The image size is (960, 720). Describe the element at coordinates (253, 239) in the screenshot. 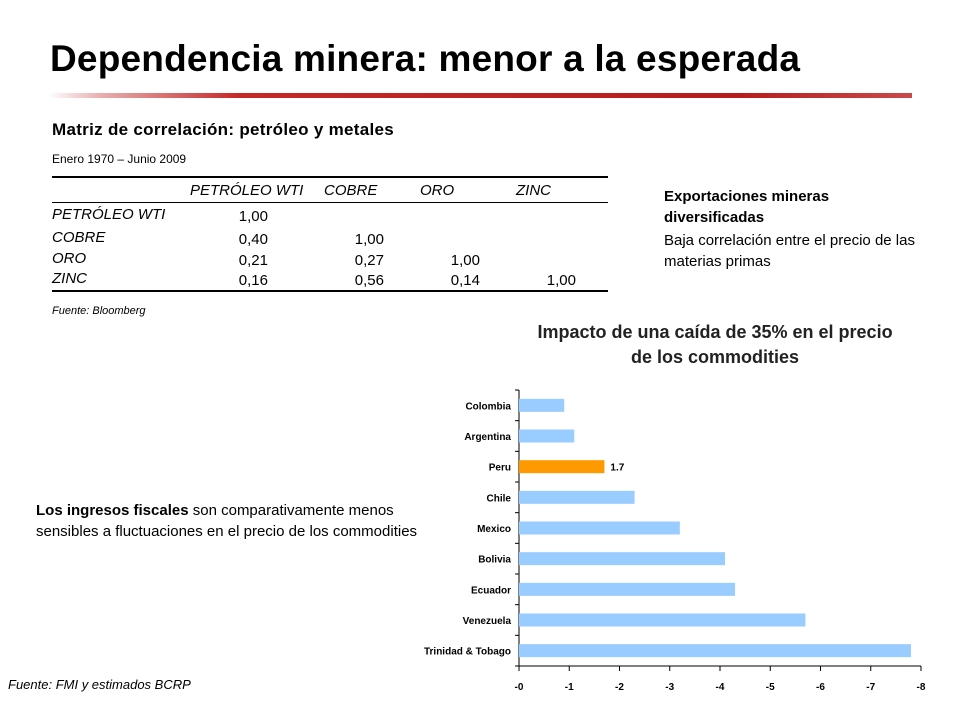

I see `matrix-cell: 0,40` at that location.